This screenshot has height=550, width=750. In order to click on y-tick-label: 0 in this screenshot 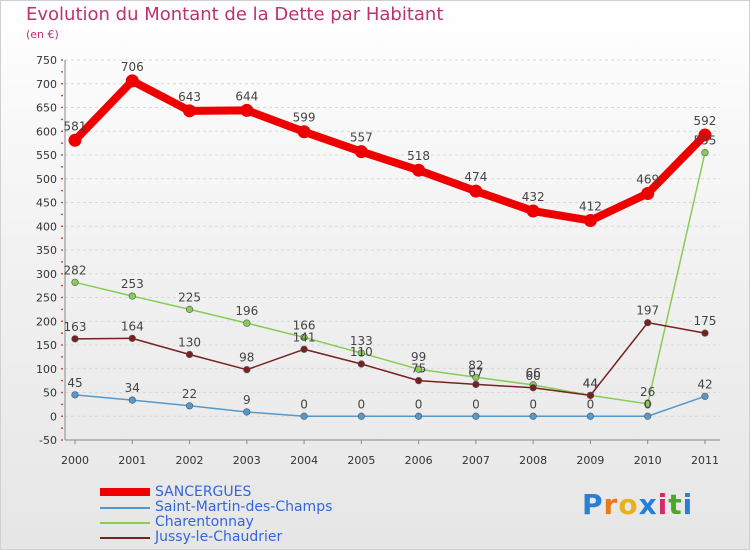, I will do `click(53, 416)`.